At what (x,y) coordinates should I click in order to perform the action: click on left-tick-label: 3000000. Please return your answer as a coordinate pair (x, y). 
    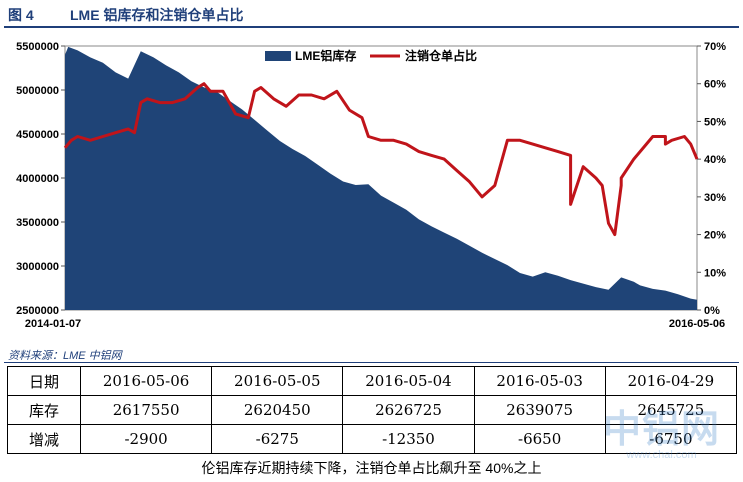
    Looking at the image, I should click on (37, 267).